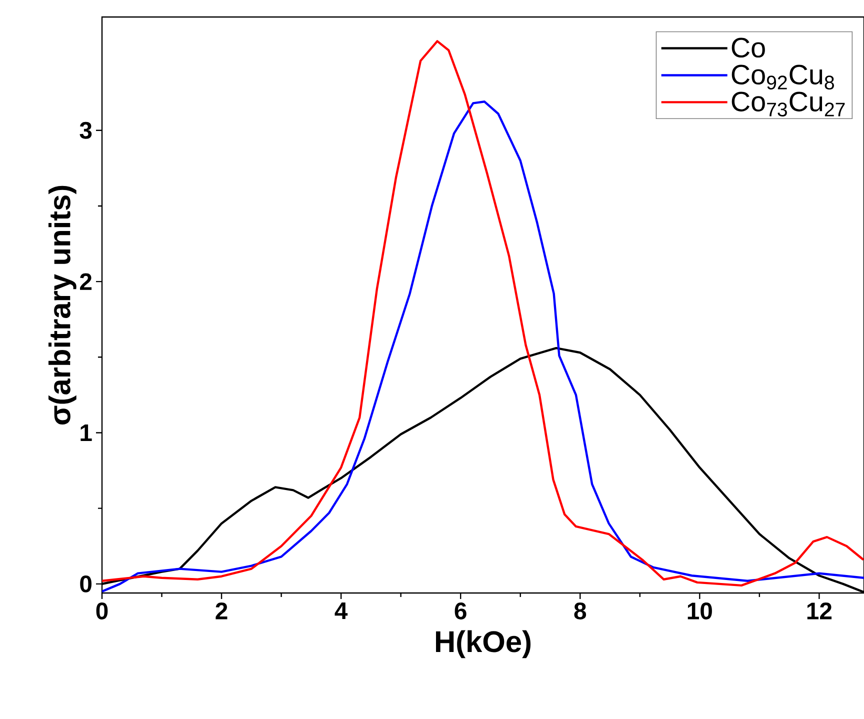 This screenshot has height=719, width=864. Describe the element at coordinates (580, 611) in the screenshot. I see `x-tick-label: 8` at that location.